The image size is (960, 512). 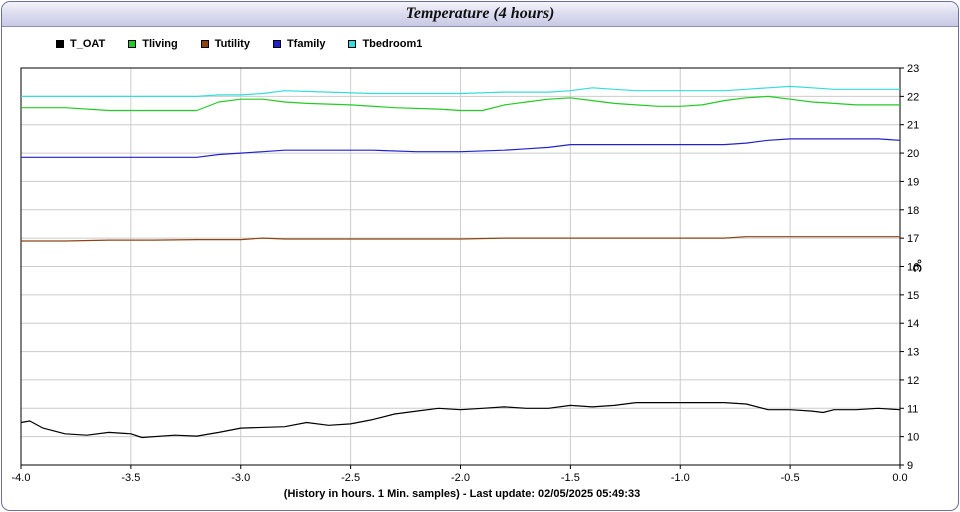 What do you see at coordinates (913, 324) in the screenshot?
I see `y-tick-label: 14` at bounding box center [913, 324].